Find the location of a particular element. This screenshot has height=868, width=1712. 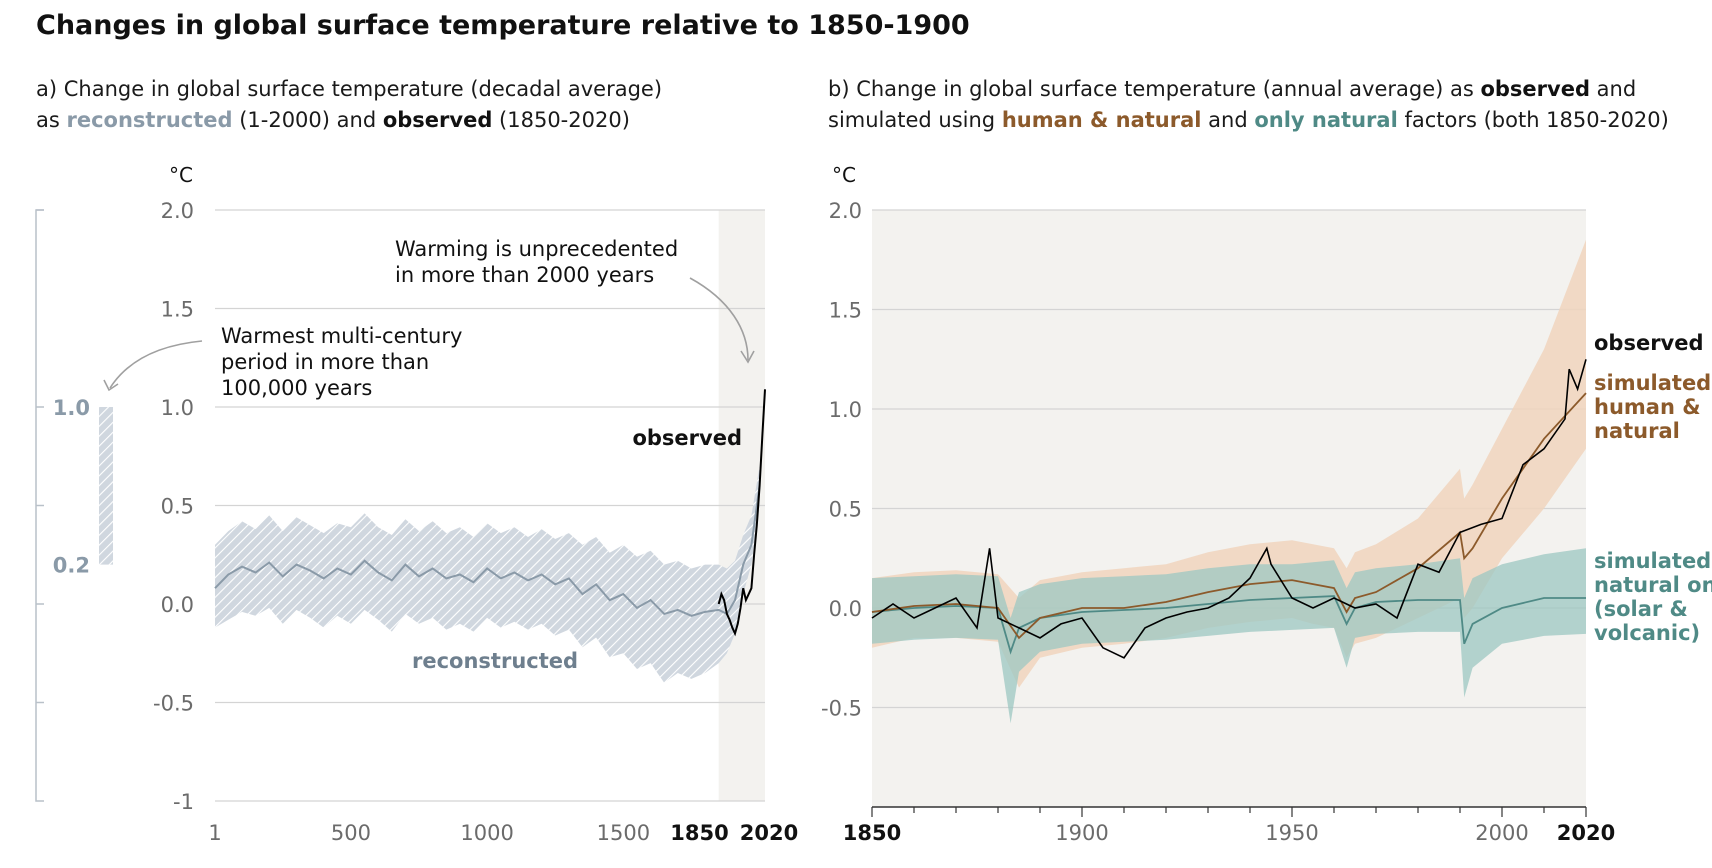

panel-b-observed-line is located at coordinates (1229, 509).